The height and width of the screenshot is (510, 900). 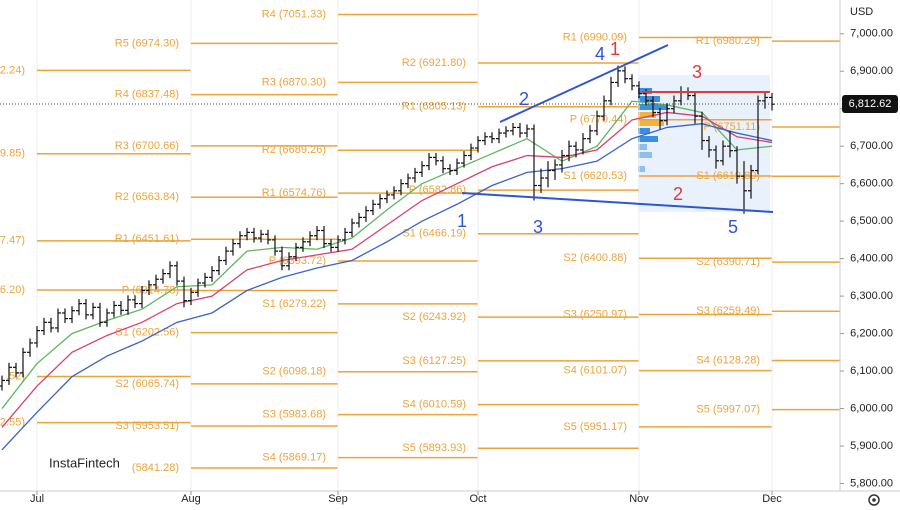 What do you see at coordinates (294, 14) in the screenshot?
I see `pivot-label: R4 (7051.33)` at bounding box center [294, 14].